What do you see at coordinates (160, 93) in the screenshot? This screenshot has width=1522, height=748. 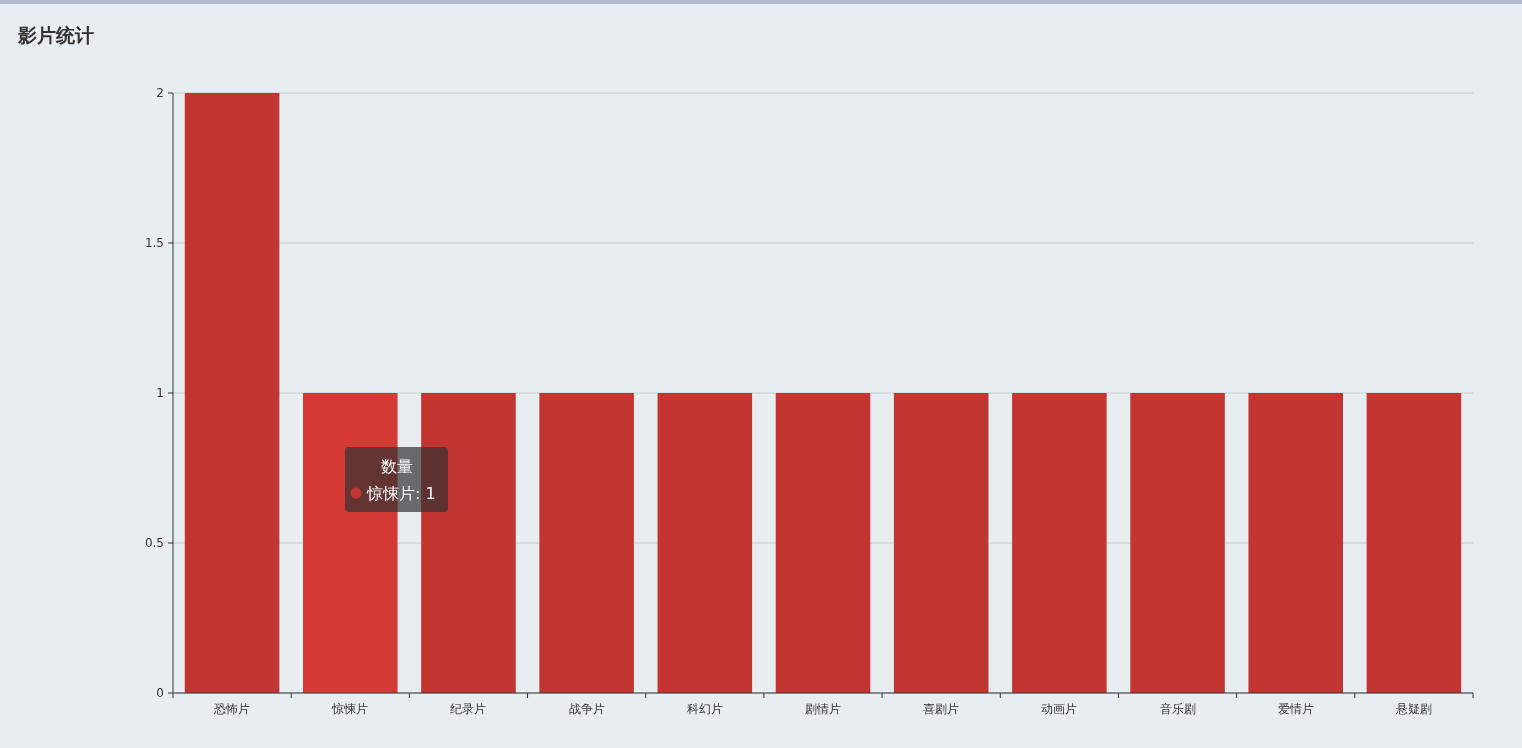 I see `y-tick-label: 2` at bounding box center [160, 93].